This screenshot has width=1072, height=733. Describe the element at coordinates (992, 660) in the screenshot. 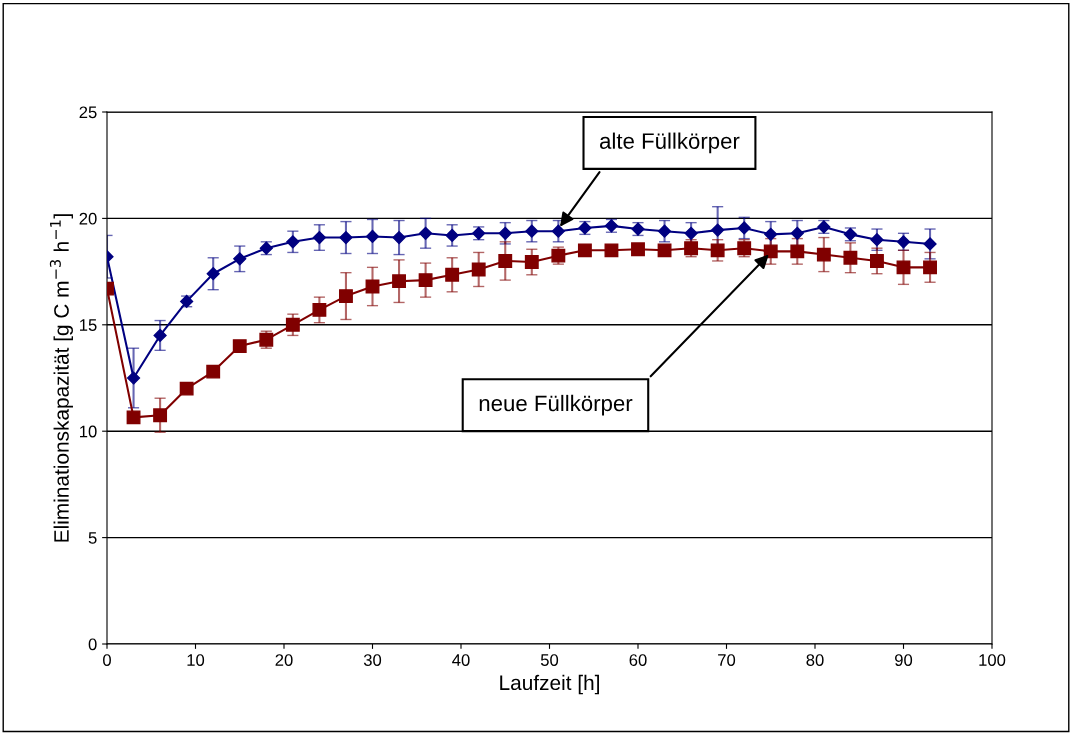

I see `x-tick-label: 100` at that location.